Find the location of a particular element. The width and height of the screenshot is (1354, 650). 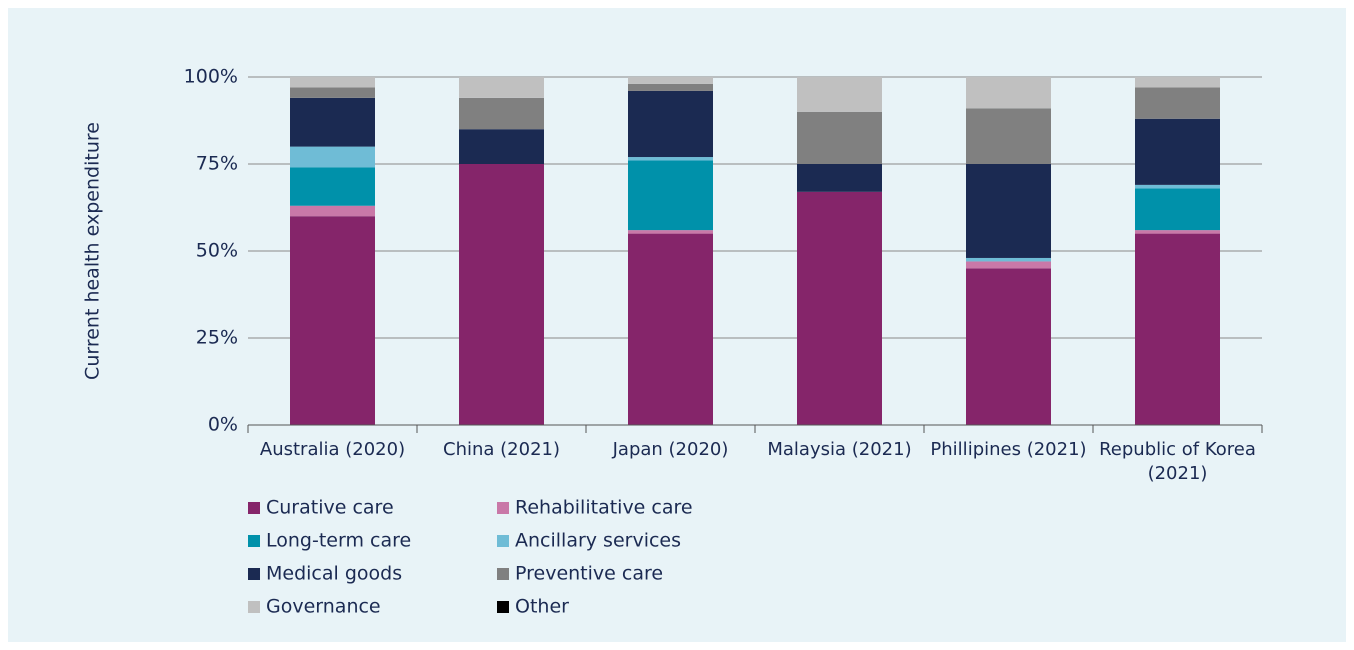

legend-label: Other is located at coordinates (542, 607).